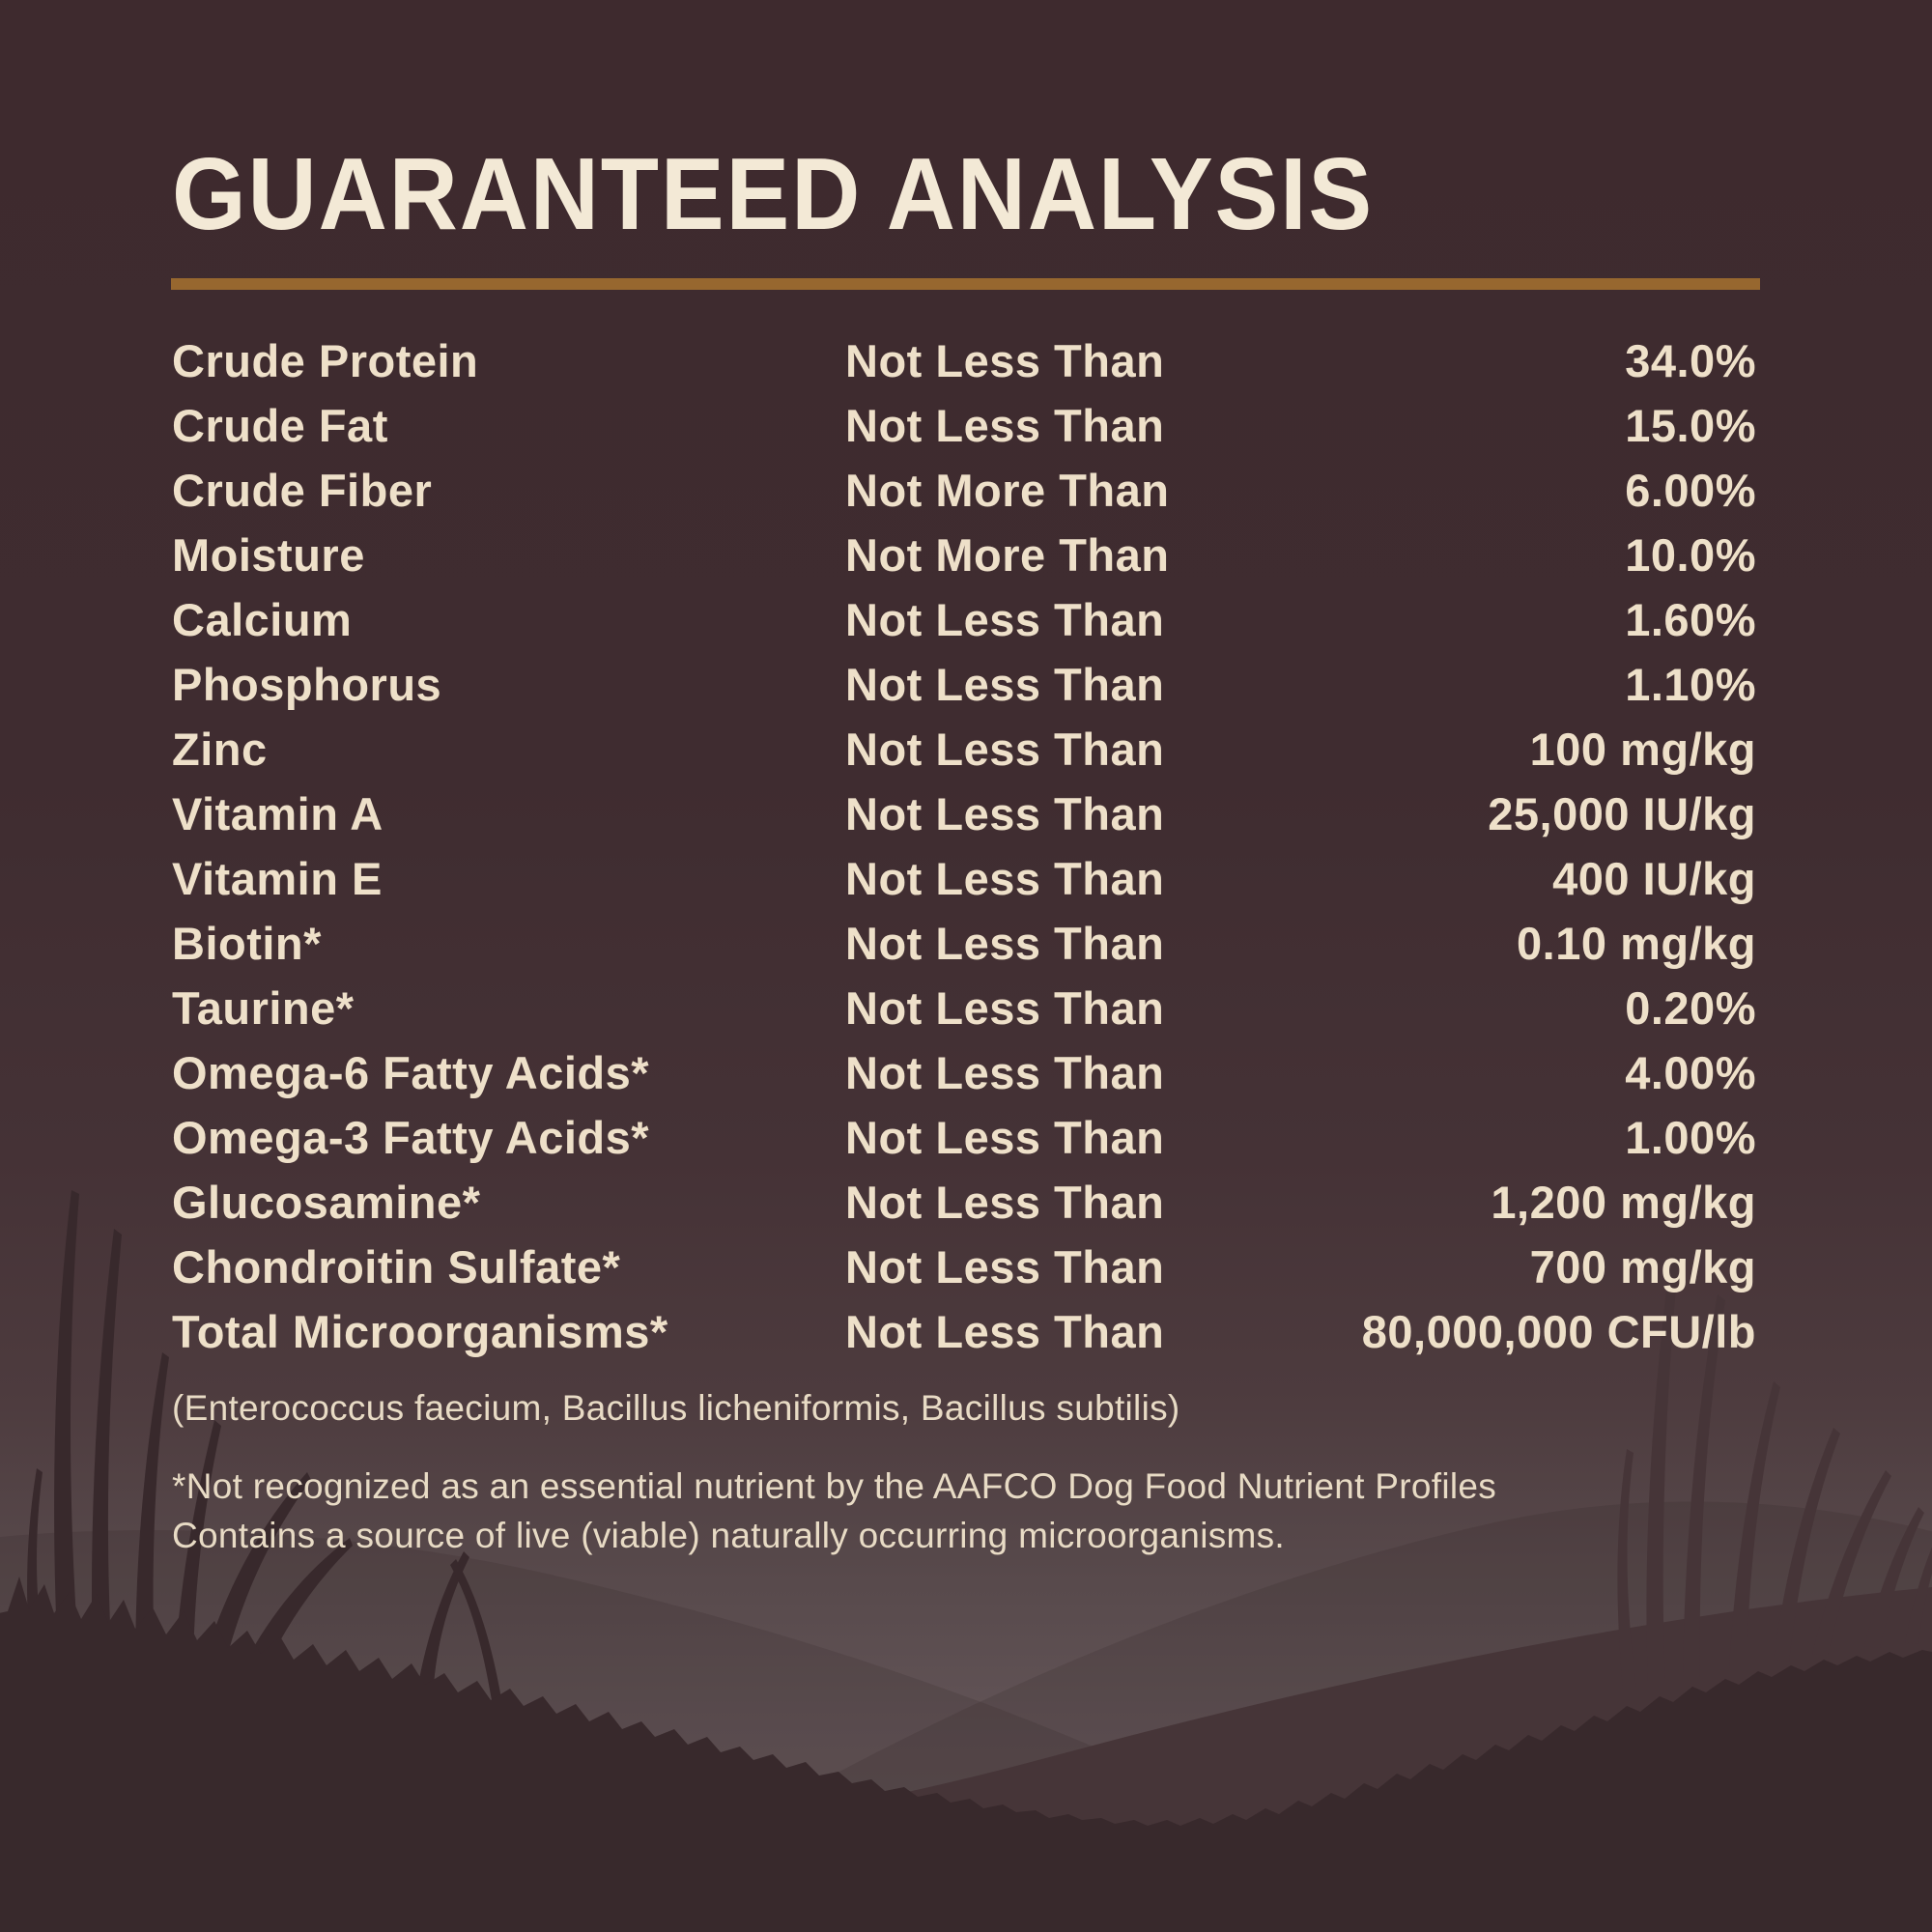 The width and height of the screenshot is (1932, 1932). Describe the element at coordinates (325, 360) in the screenshot. I see `nutrient-name: Crude Protein` at that location.